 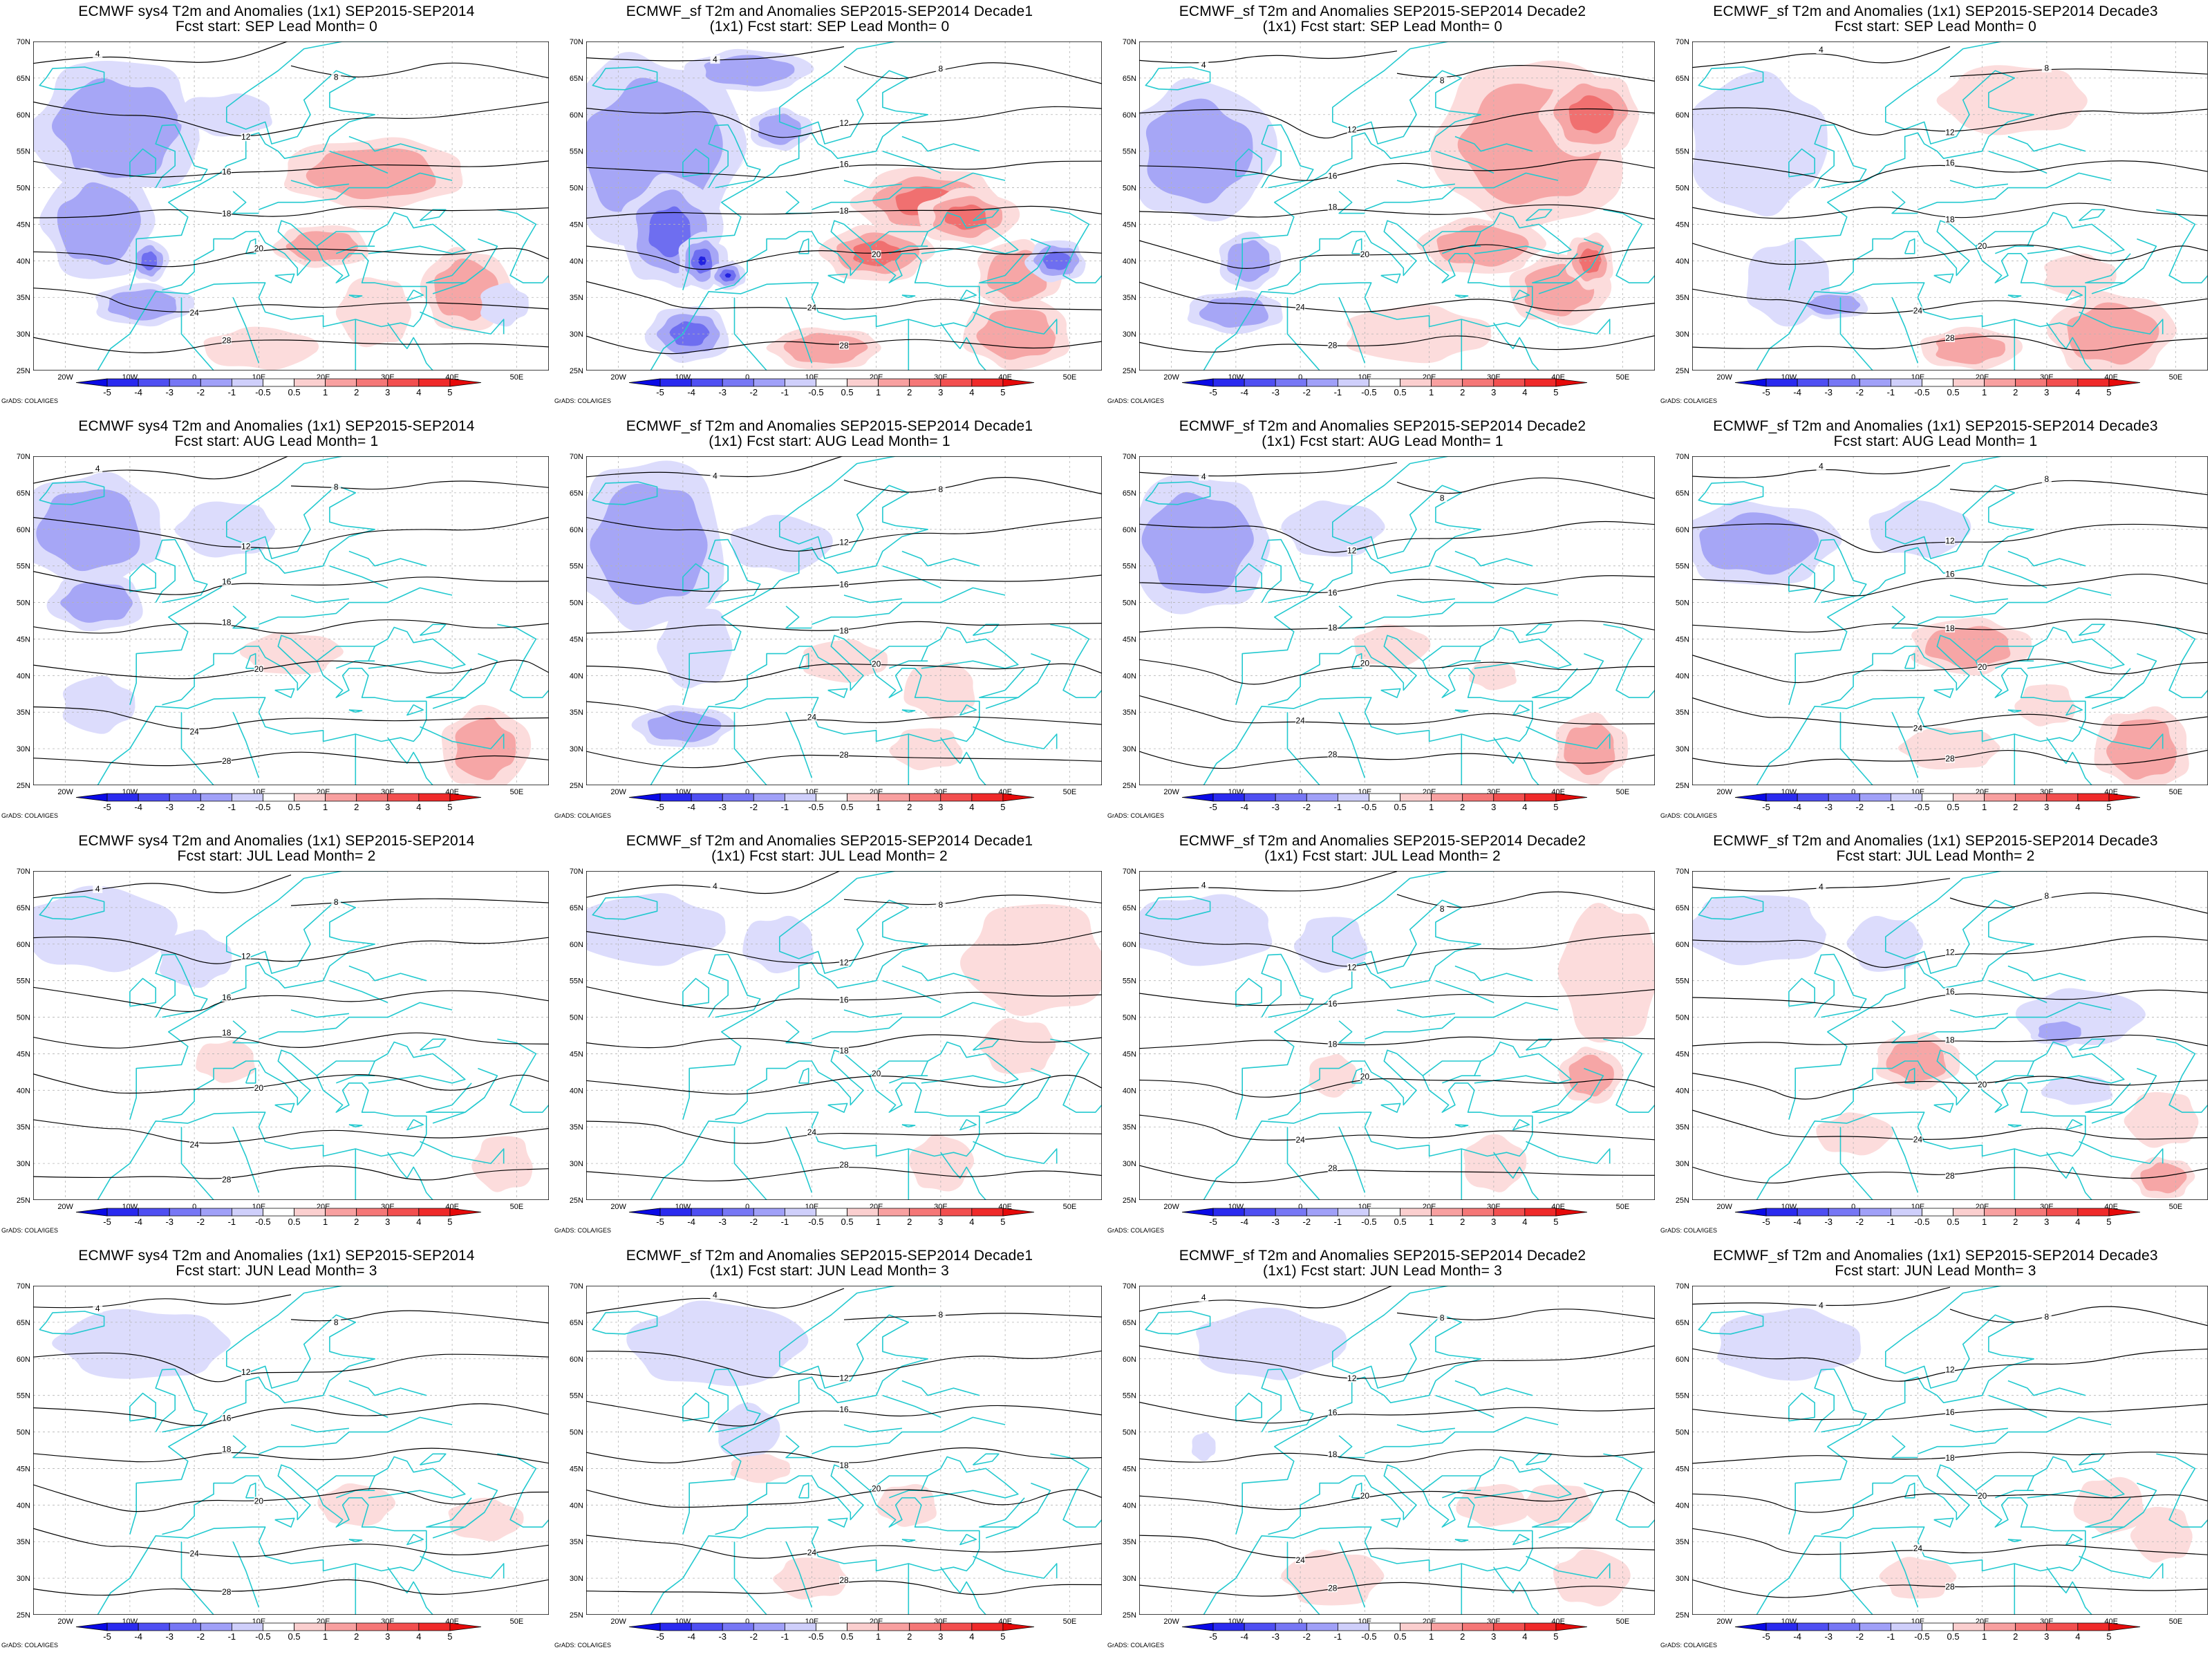 I want to click on panel-subtitle: Fcst start: SEP Lead Month= 0, so click(x=276, y=27).